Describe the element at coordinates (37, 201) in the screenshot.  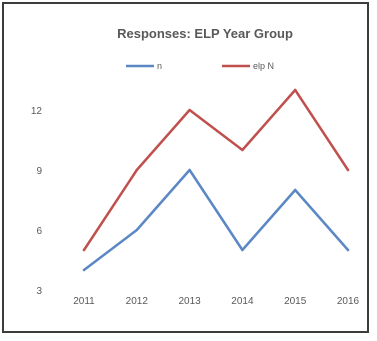
I see `y-axis: 3 6 9 12` at that location.